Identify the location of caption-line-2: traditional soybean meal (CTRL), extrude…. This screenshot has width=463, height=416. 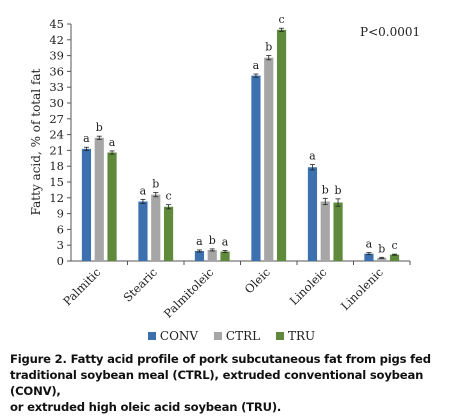
(217, 383).